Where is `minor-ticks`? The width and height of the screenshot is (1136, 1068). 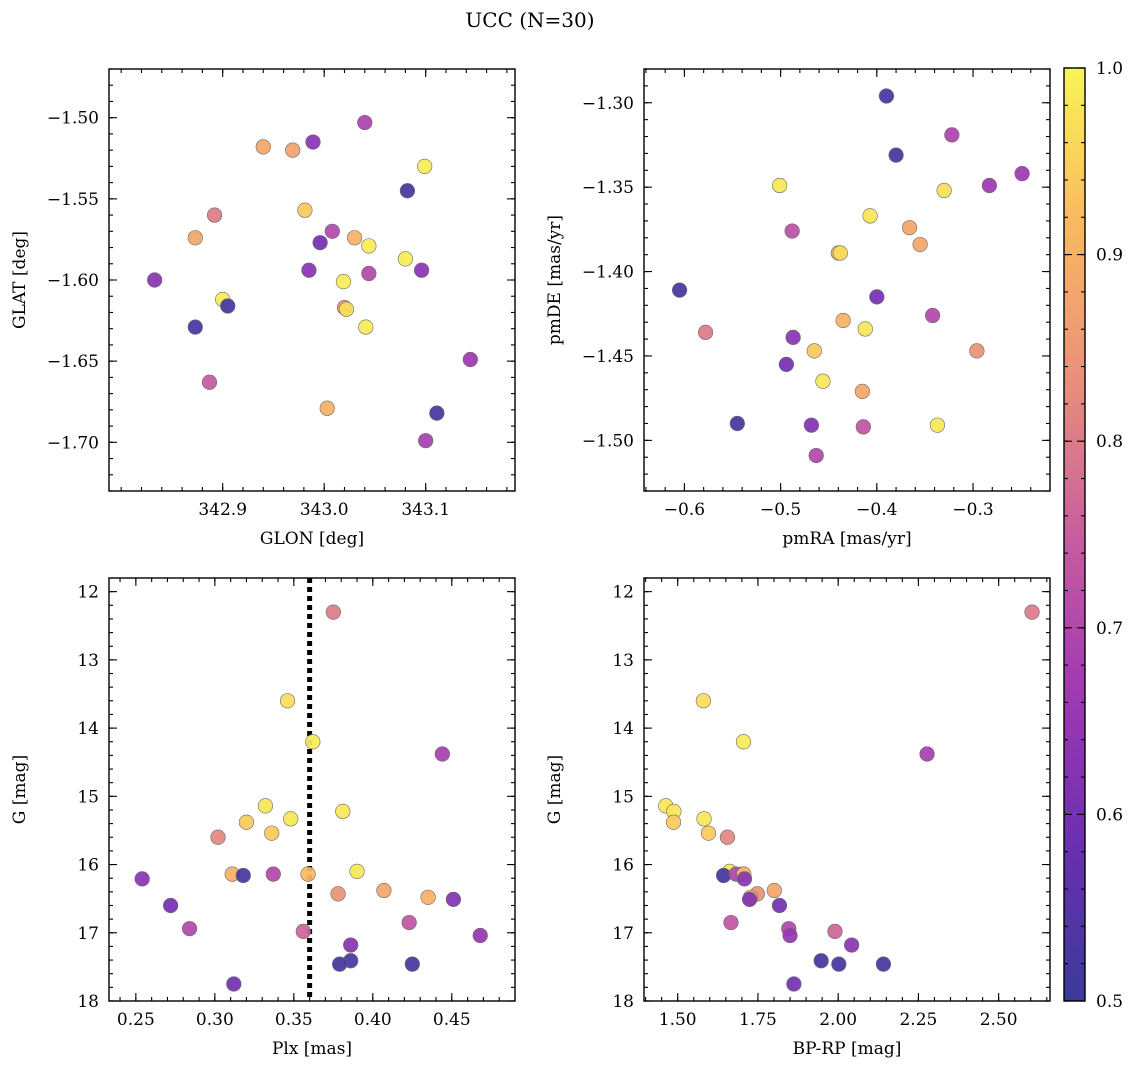
minor-ticks is located at coordinates (847, 280).